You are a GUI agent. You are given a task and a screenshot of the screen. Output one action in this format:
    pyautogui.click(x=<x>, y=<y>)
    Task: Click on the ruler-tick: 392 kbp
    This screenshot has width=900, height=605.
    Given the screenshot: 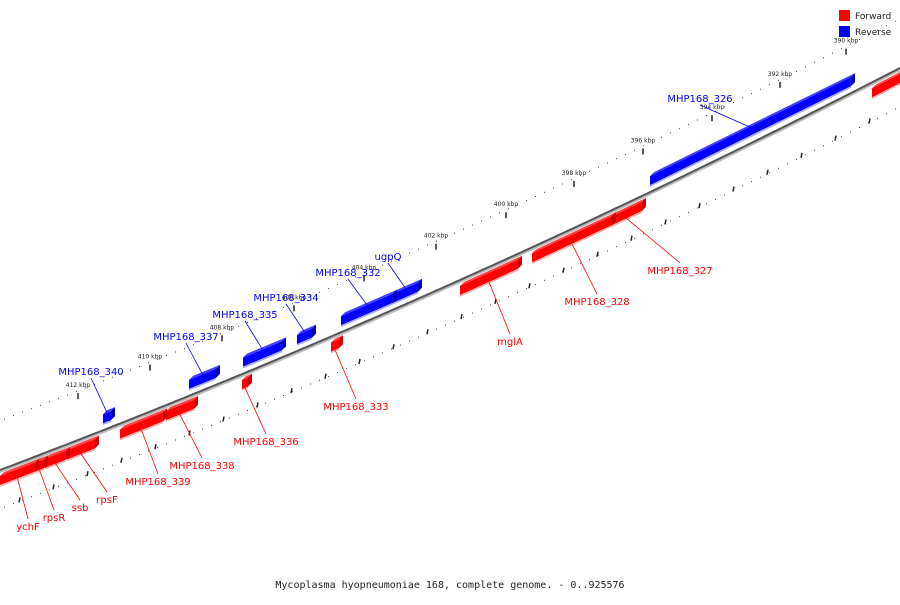 What is the action you would take?
    pyautogui.click(x=780, y=79)
    